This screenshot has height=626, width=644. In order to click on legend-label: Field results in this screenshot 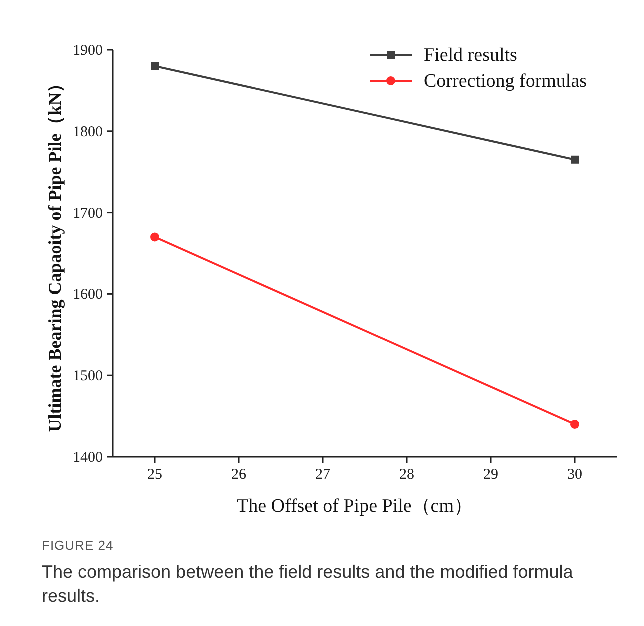, I will do `click(471, 55)`.